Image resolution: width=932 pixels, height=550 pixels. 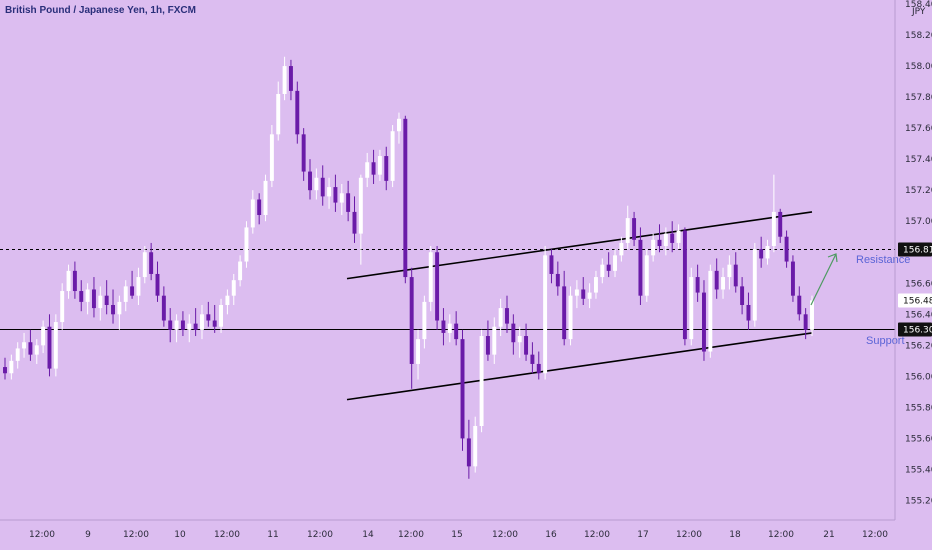 What do you see at coordinates (918, 191) in the screenshot?
I see `price-tick-label: 157.200` at bounding box center [918, 191].